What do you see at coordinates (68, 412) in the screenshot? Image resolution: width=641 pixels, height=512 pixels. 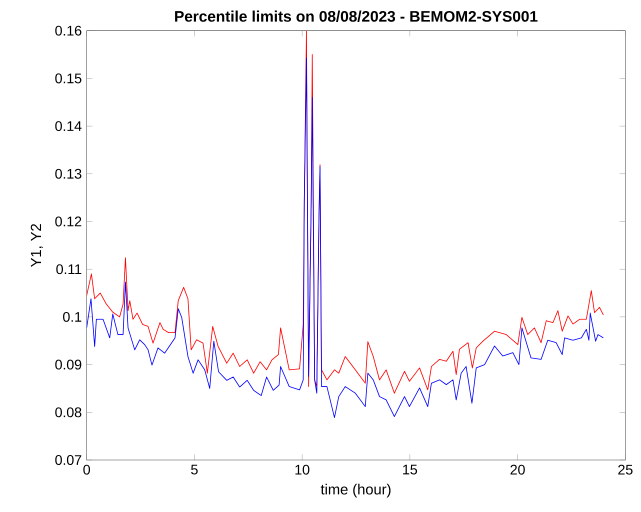 I see `y-tick-label: 0.08` at bounding box center [68, 412].